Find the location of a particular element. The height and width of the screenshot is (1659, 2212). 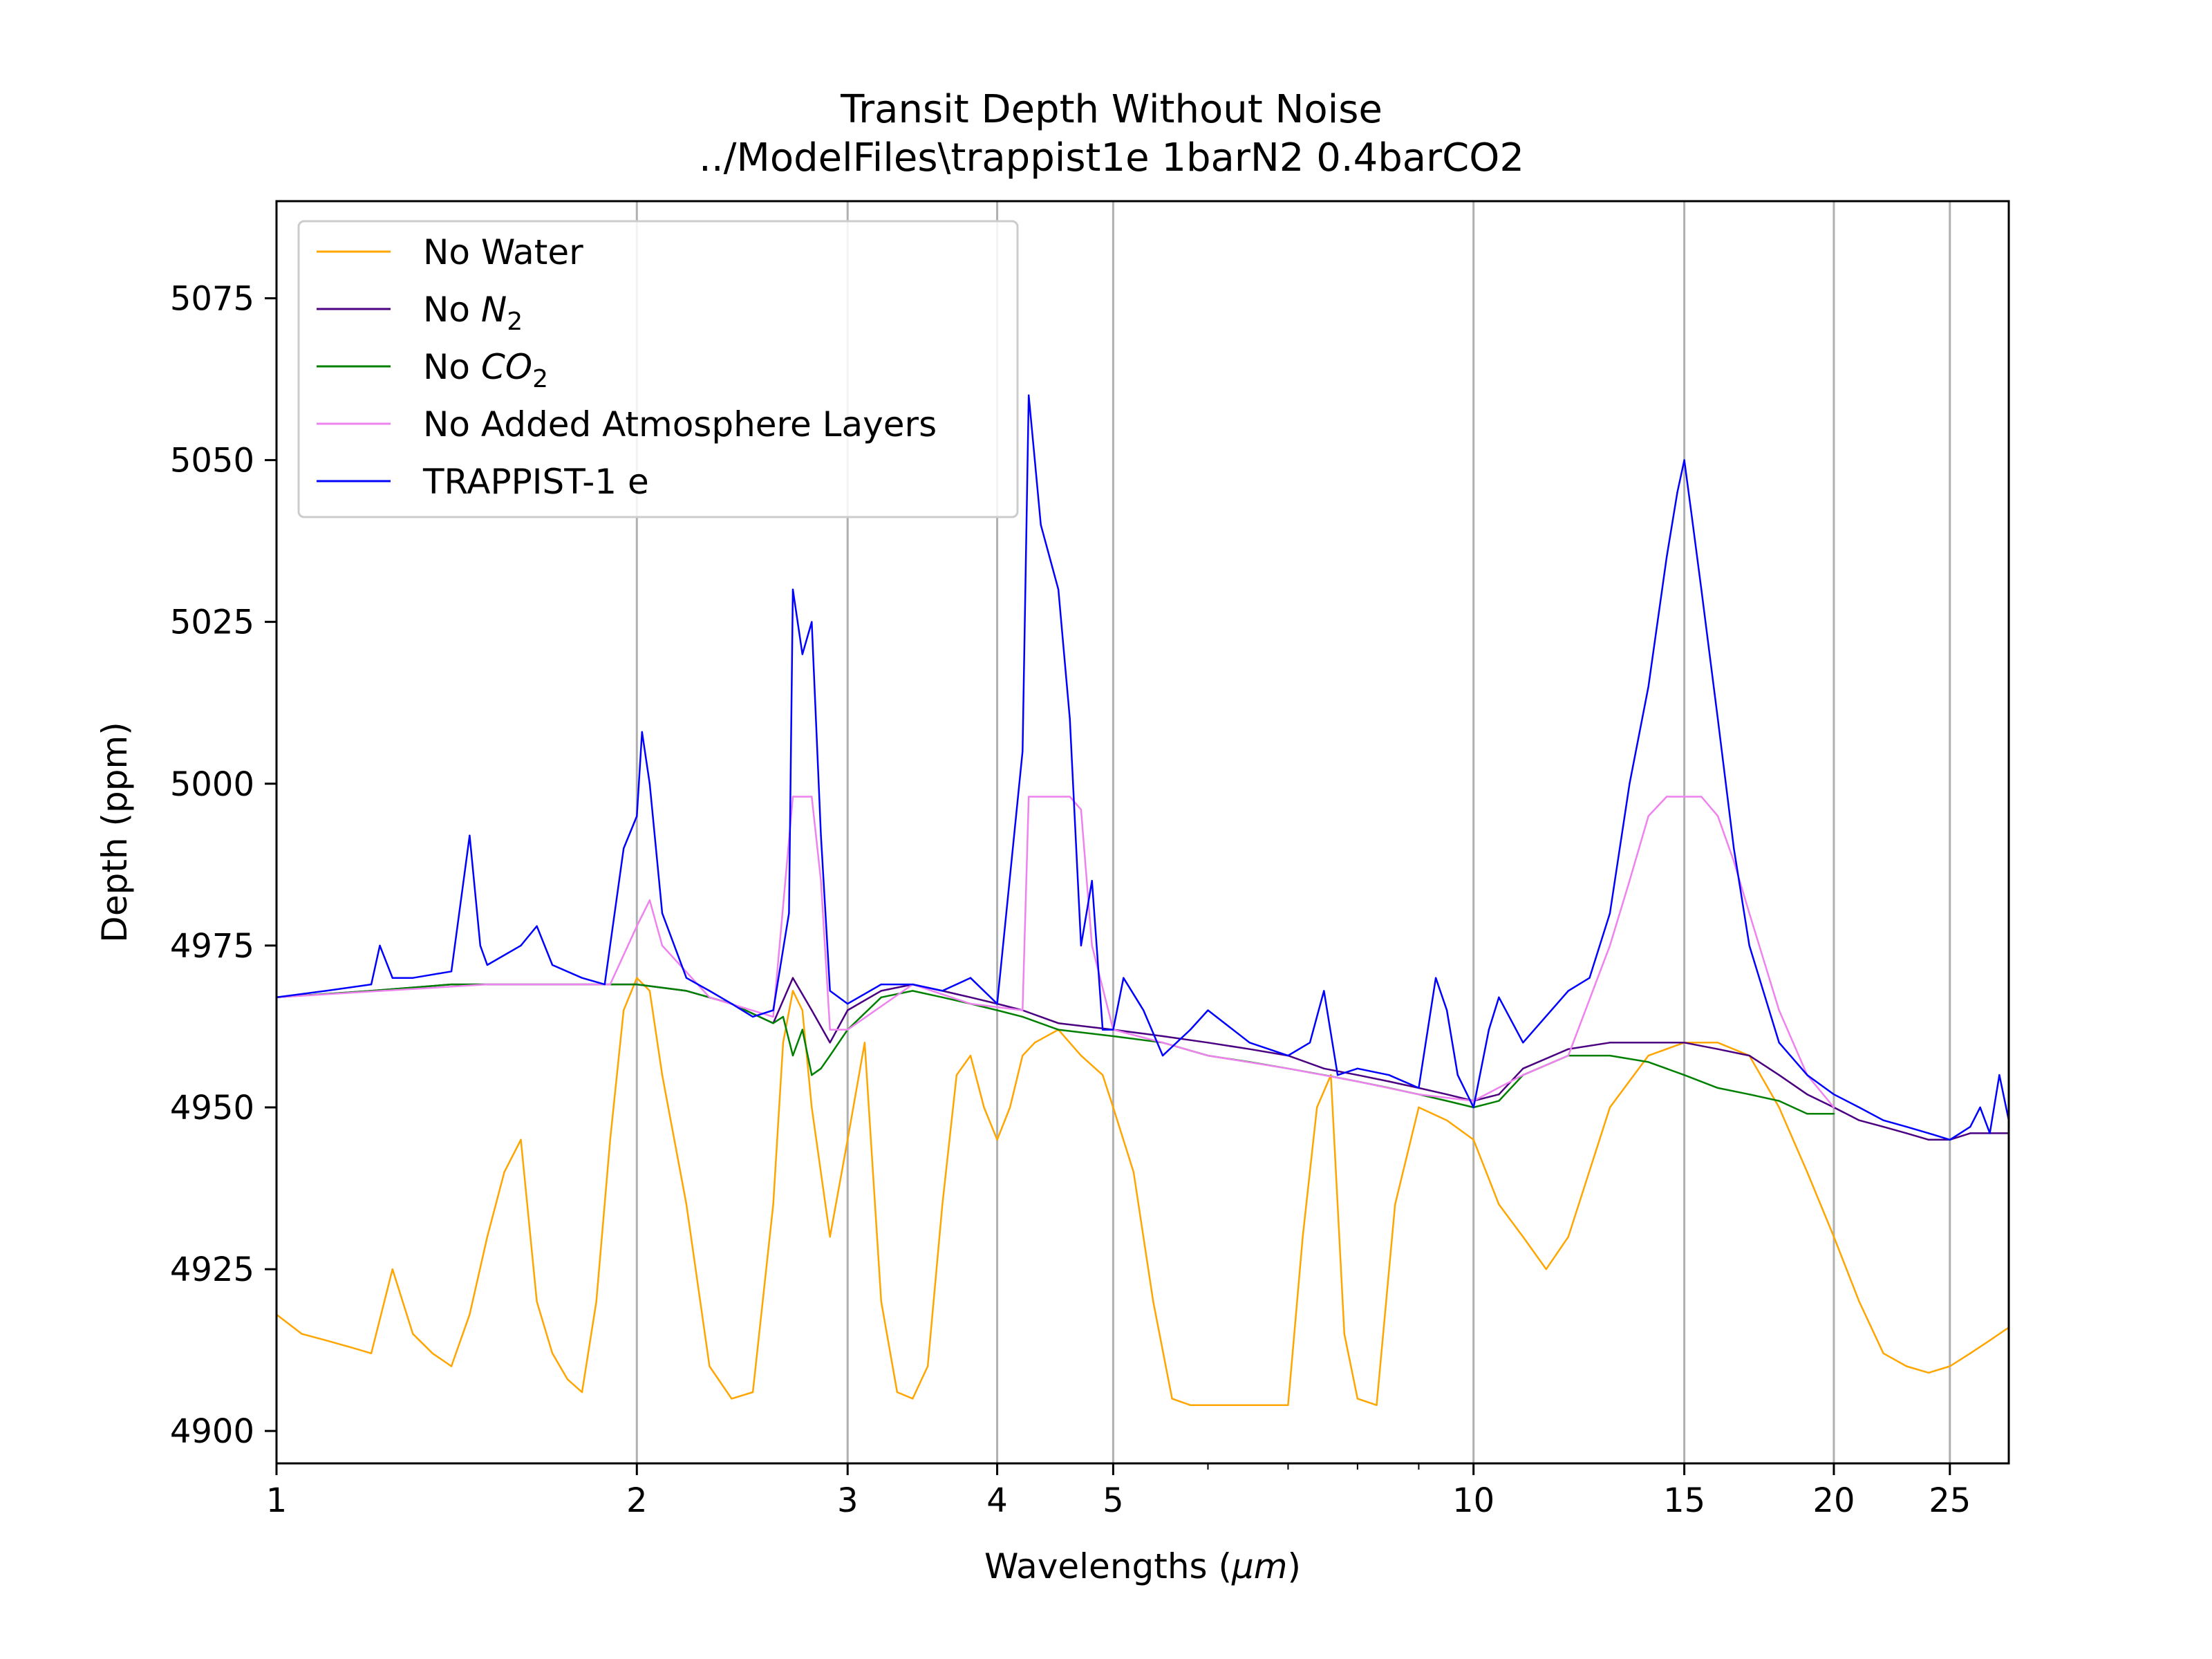

legend-label: TRAPPIST-1 e is located at coordinates (535, 482).